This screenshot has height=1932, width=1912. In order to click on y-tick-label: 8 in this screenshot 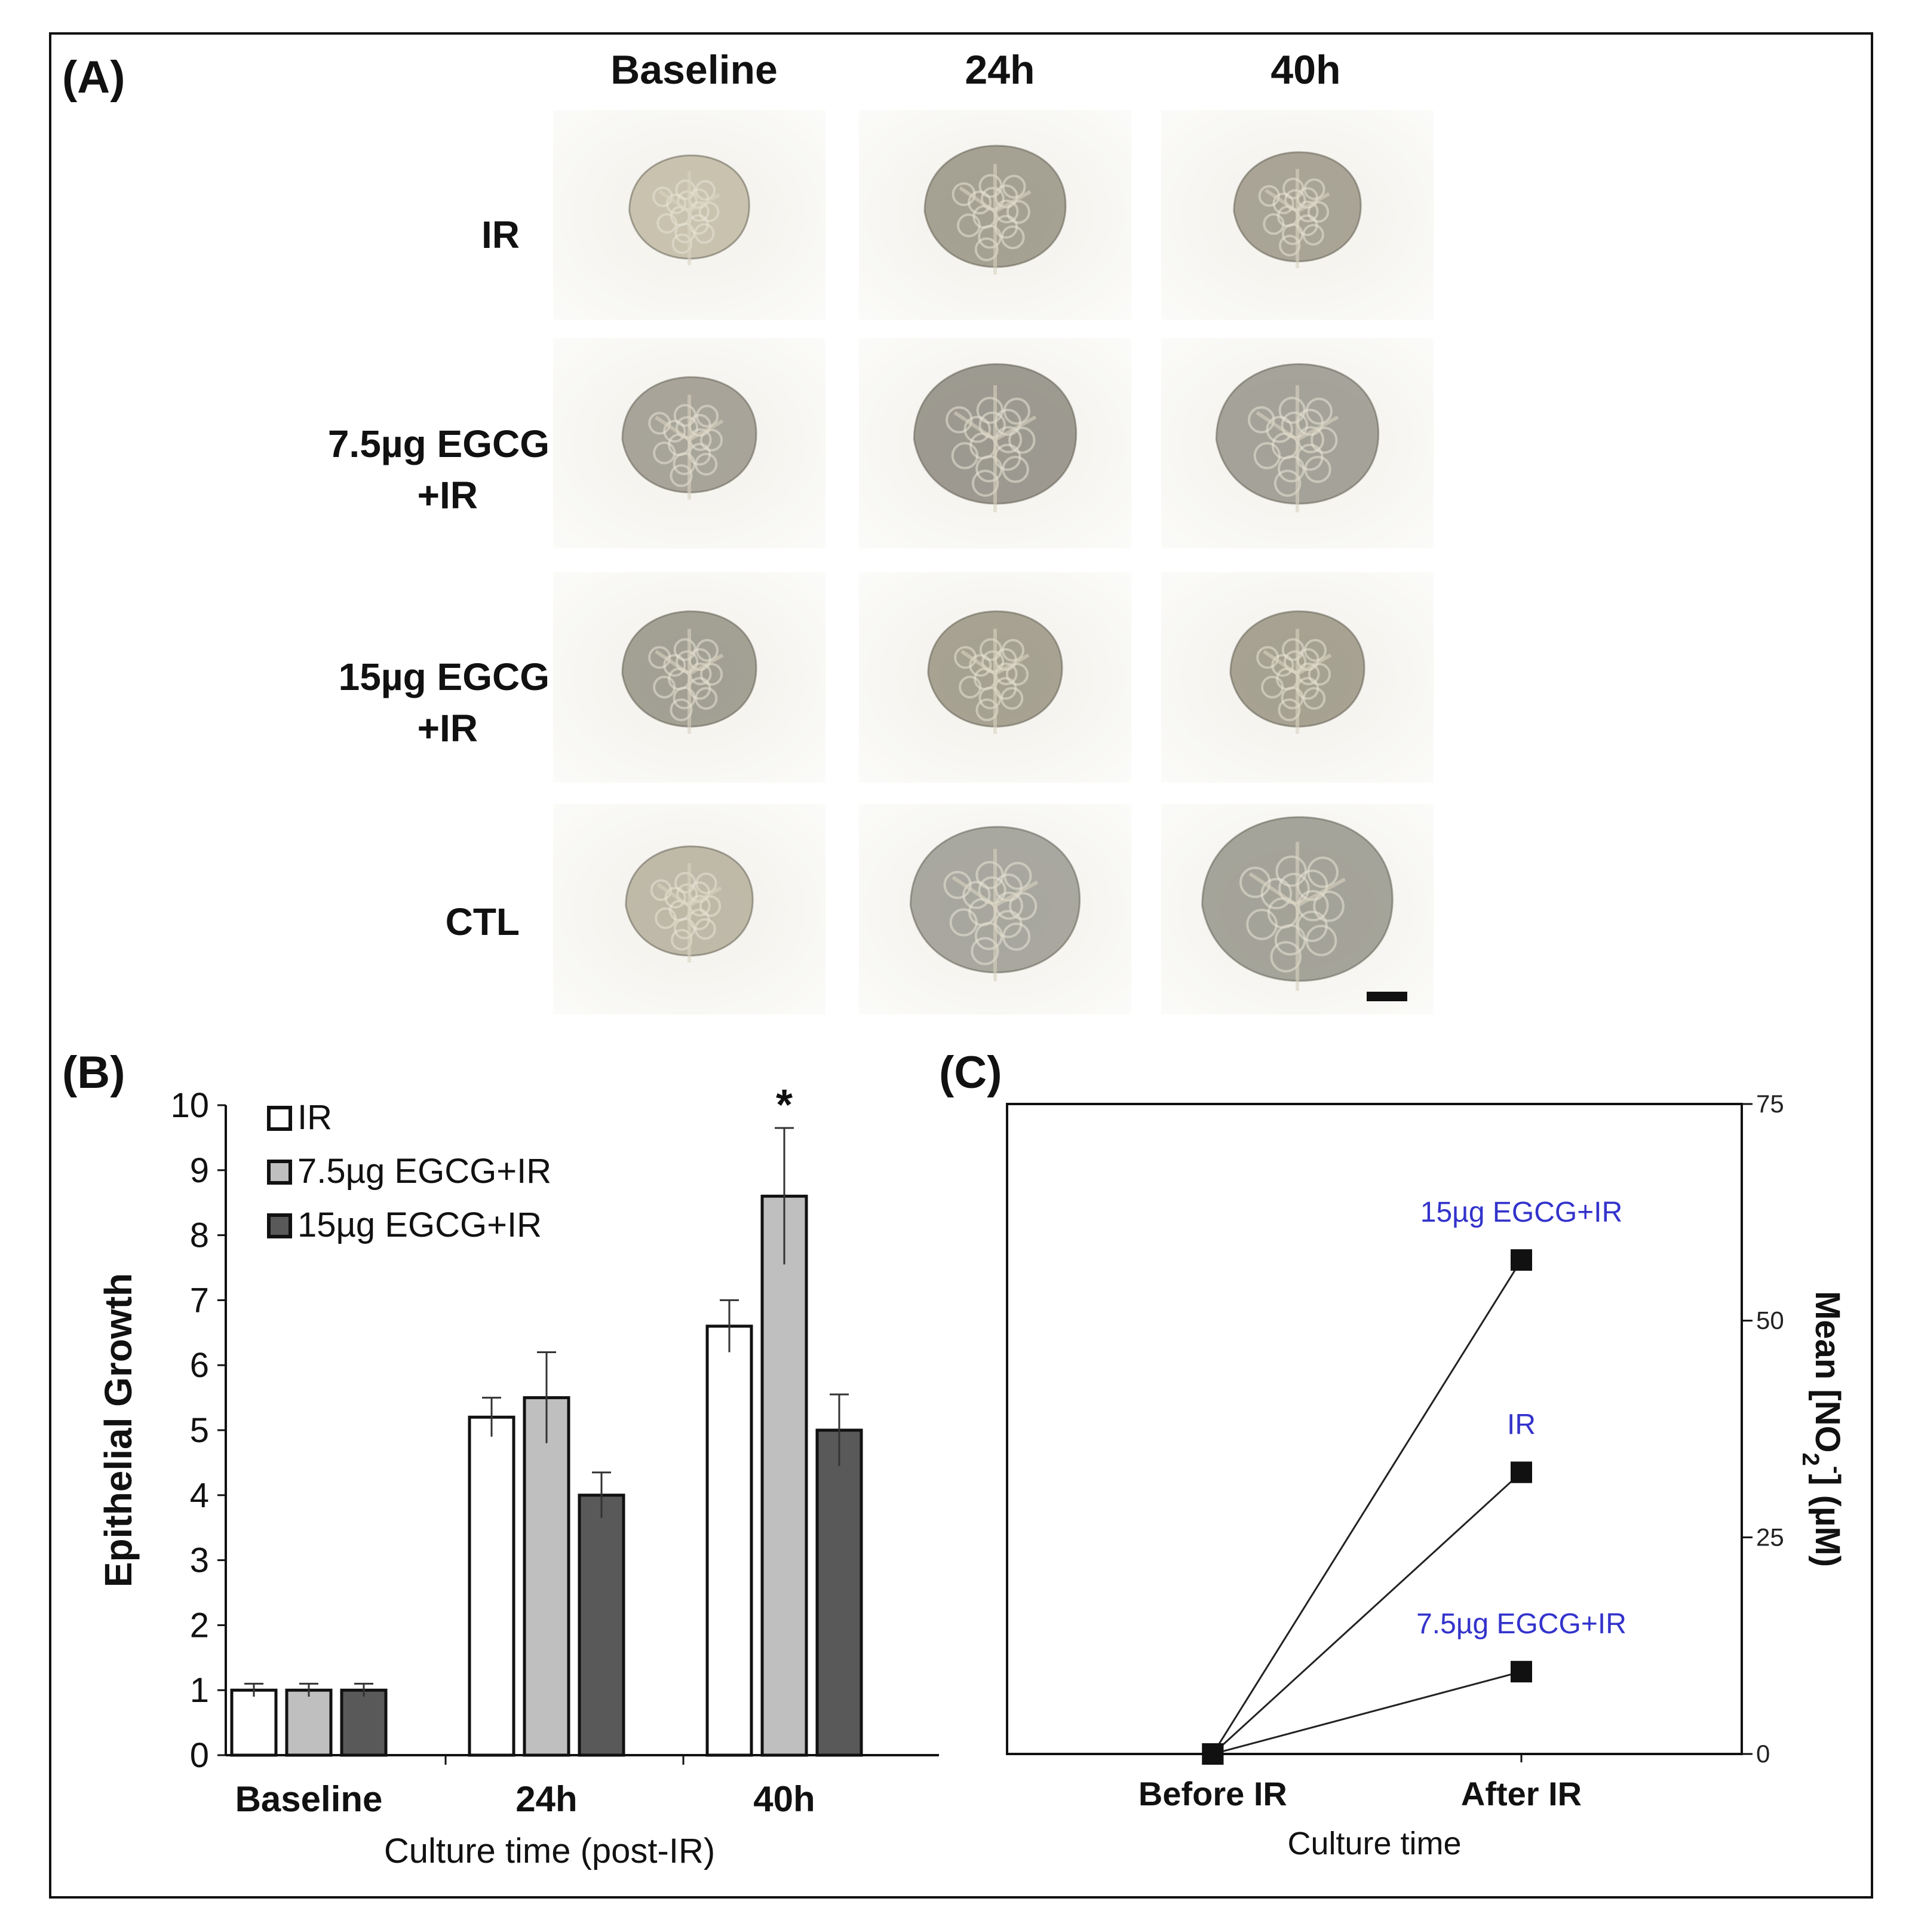, I will do `click(199, 1235)`.